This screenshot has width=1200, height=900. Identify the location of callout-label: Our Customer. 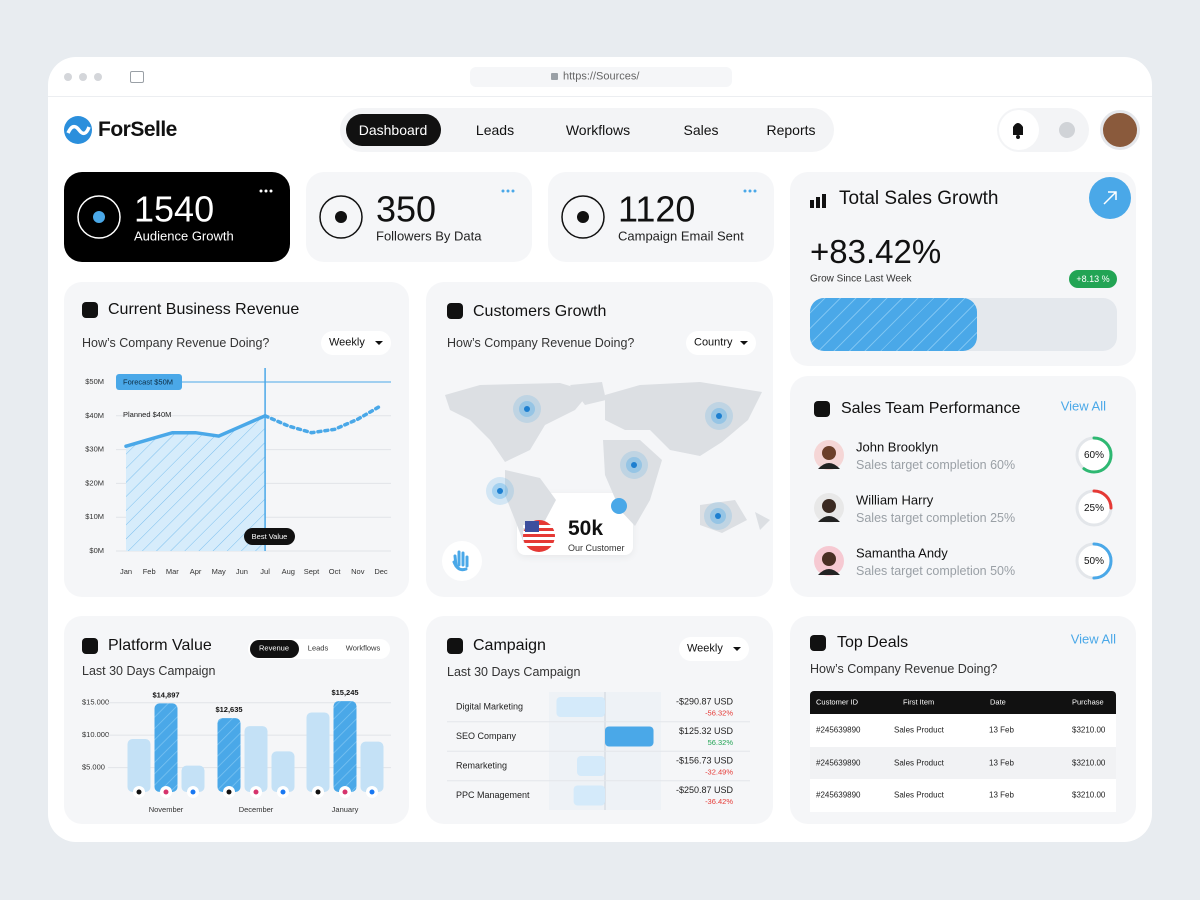
(596, 547).